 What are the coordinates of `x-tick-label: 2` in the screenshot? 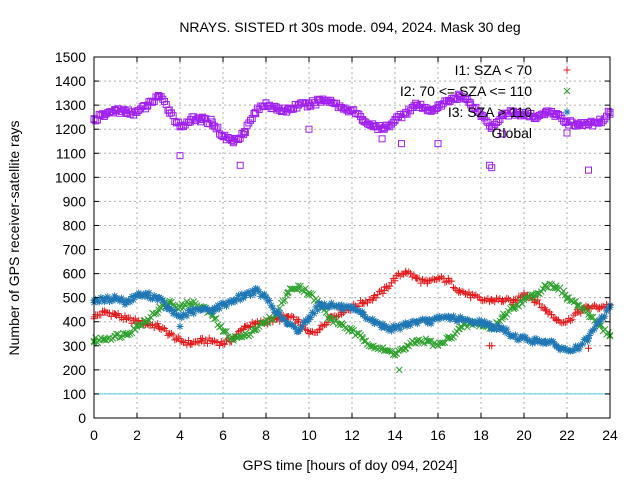 It's located at (137, 435).